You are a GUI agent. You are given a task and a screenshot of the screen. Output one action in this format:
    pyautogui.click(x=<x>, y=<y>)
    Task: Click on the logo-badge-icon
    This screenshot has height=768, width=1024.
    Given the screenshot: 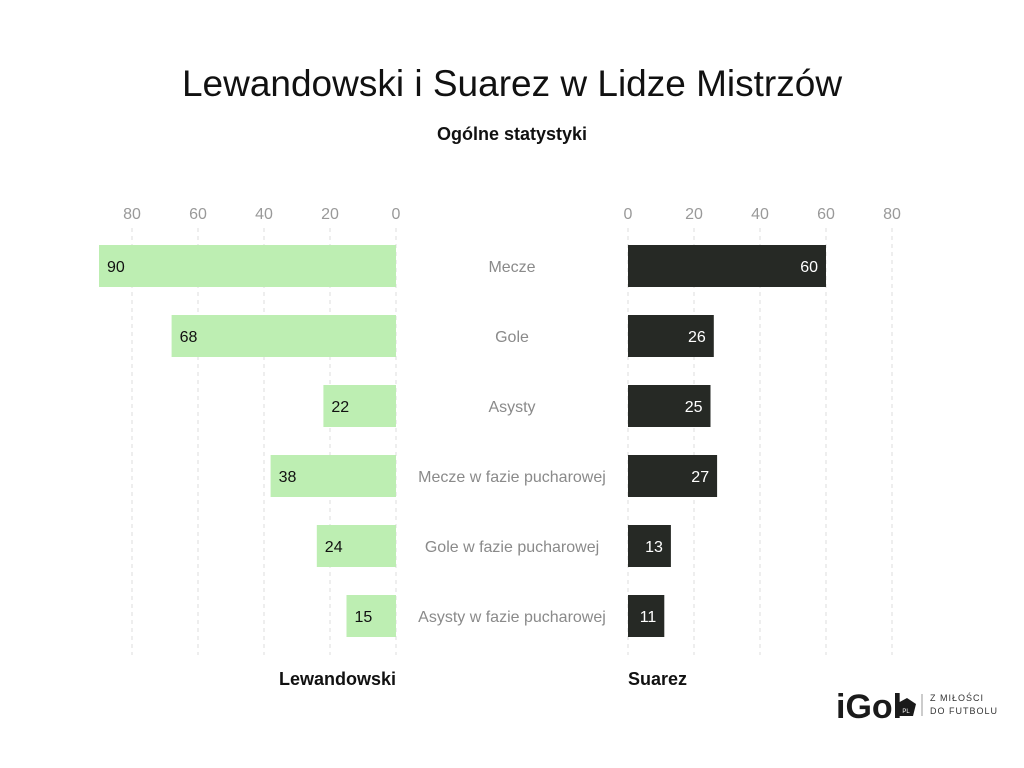 What is the action you would take?
    pyautogui.click(x=906, y=707)
    